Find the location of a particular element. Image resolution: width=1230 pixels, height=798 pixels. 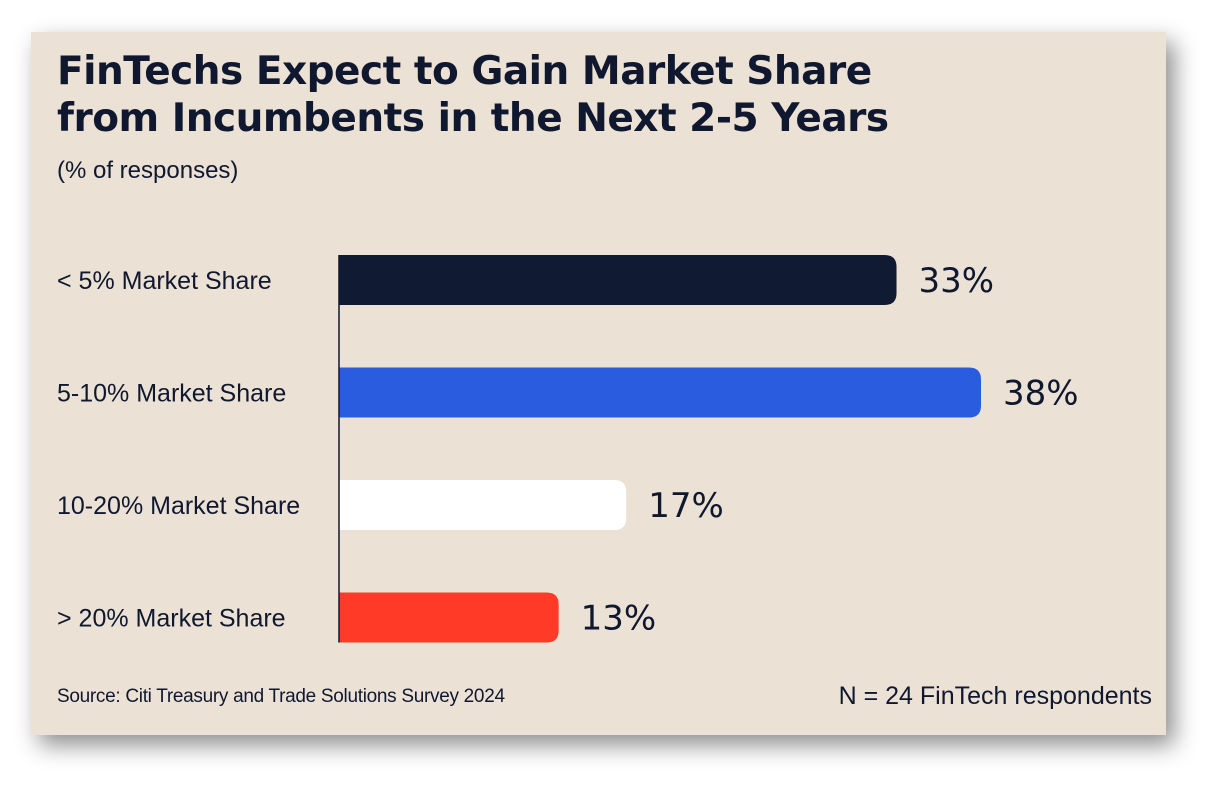

category-label-3: 10-20% Market Share is located at coordinates (178, 506).